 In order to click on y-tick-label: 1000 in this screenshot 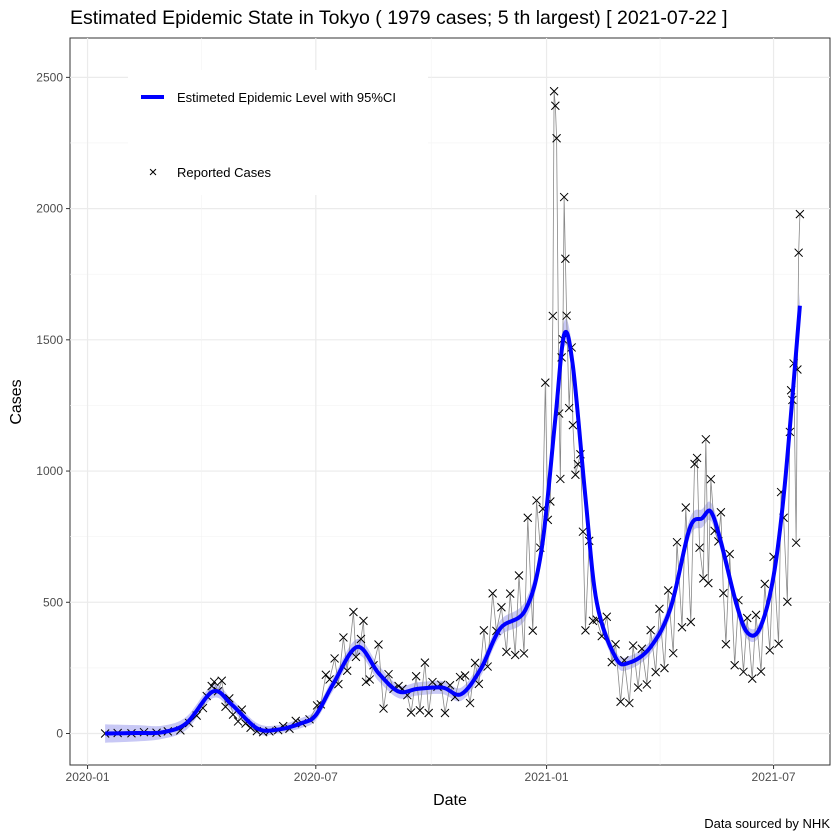, I will do `click(49, 471)`.